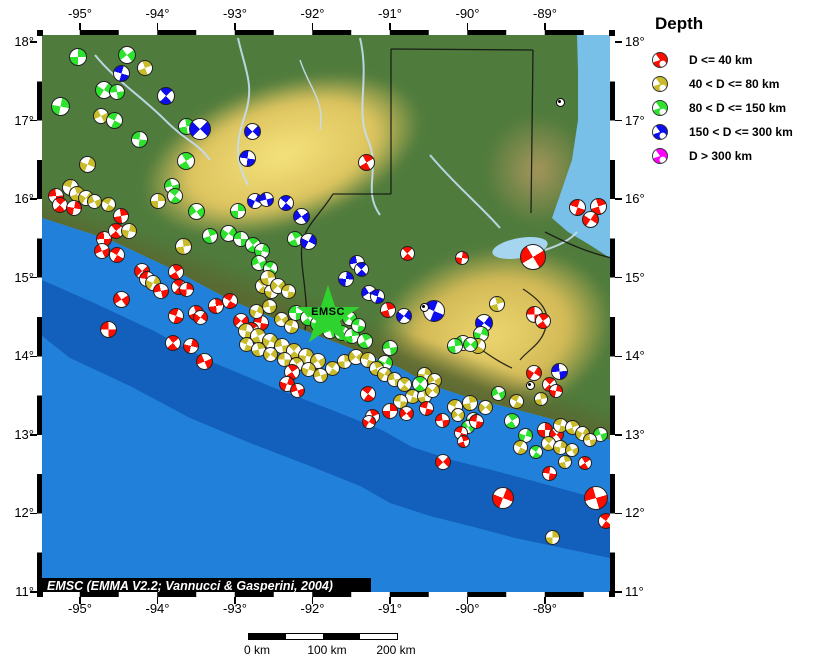  What do you see at coordinates (390, 13) in the screenshot?
I see `axis-label-top: -91°` at bounding box center [390, 13].